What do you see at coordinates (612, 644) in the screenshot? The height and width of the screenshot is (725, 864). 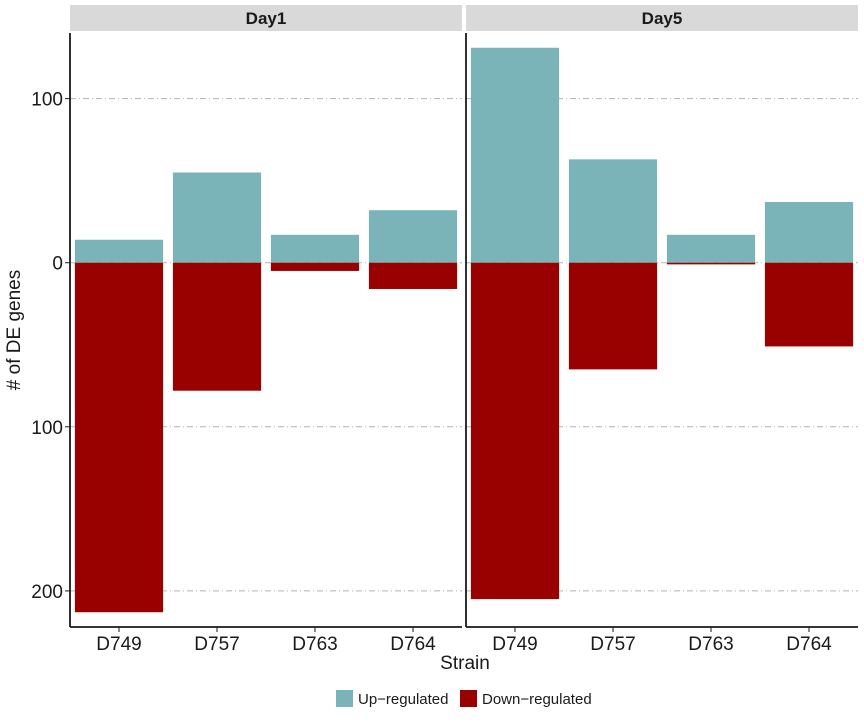 I see `x-tick-label-day5-d757: D757` at bounding box center [612, 644].